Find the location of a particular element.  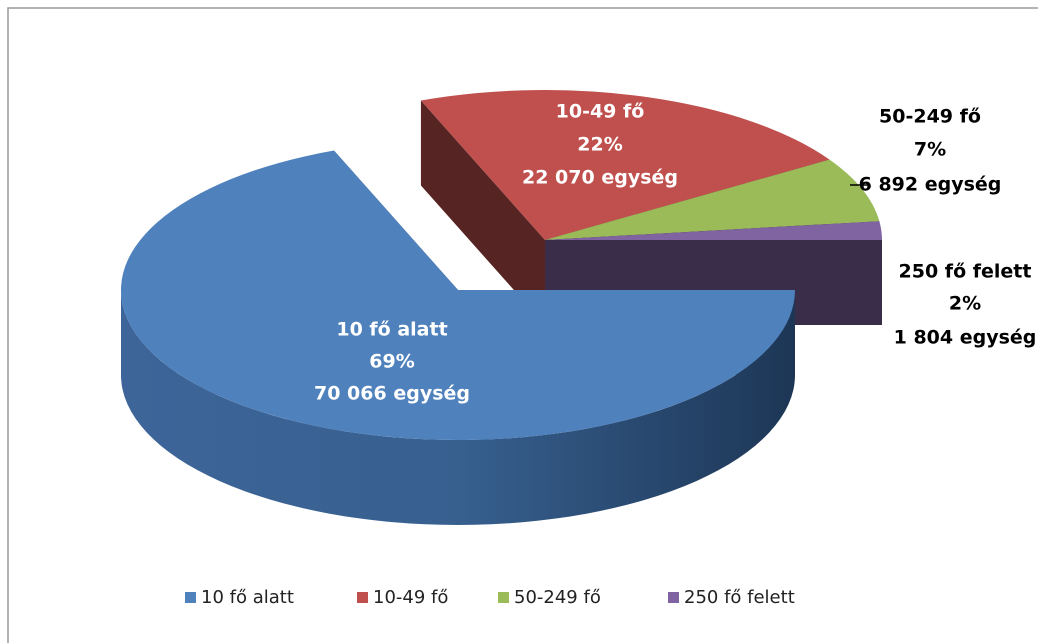

data-label-category: 10 fő alatt is located at coordinates (391, 330).